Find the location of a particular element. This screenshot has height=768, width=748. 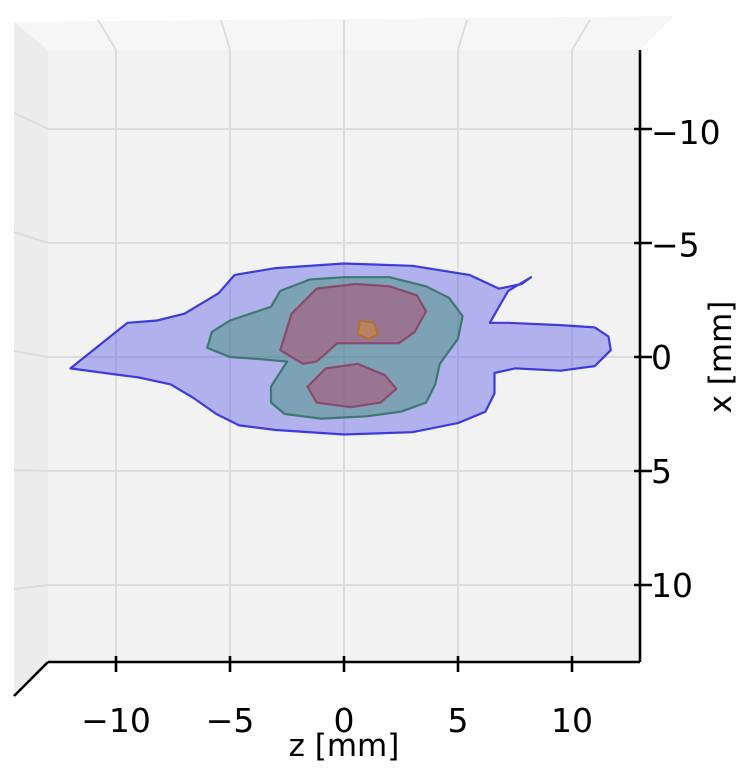

y-tick-label: 5 is located at coordinates (661, 471).